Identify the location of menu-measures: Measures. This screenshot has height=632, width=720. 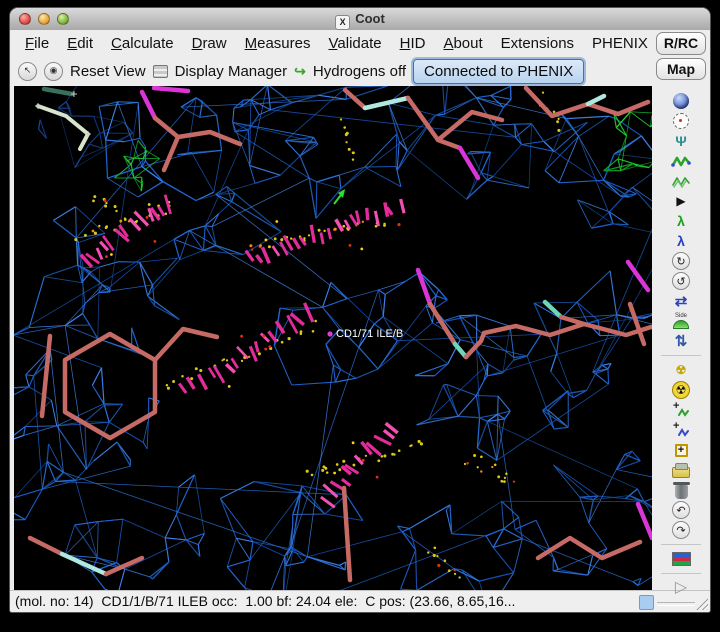
(277, 43).